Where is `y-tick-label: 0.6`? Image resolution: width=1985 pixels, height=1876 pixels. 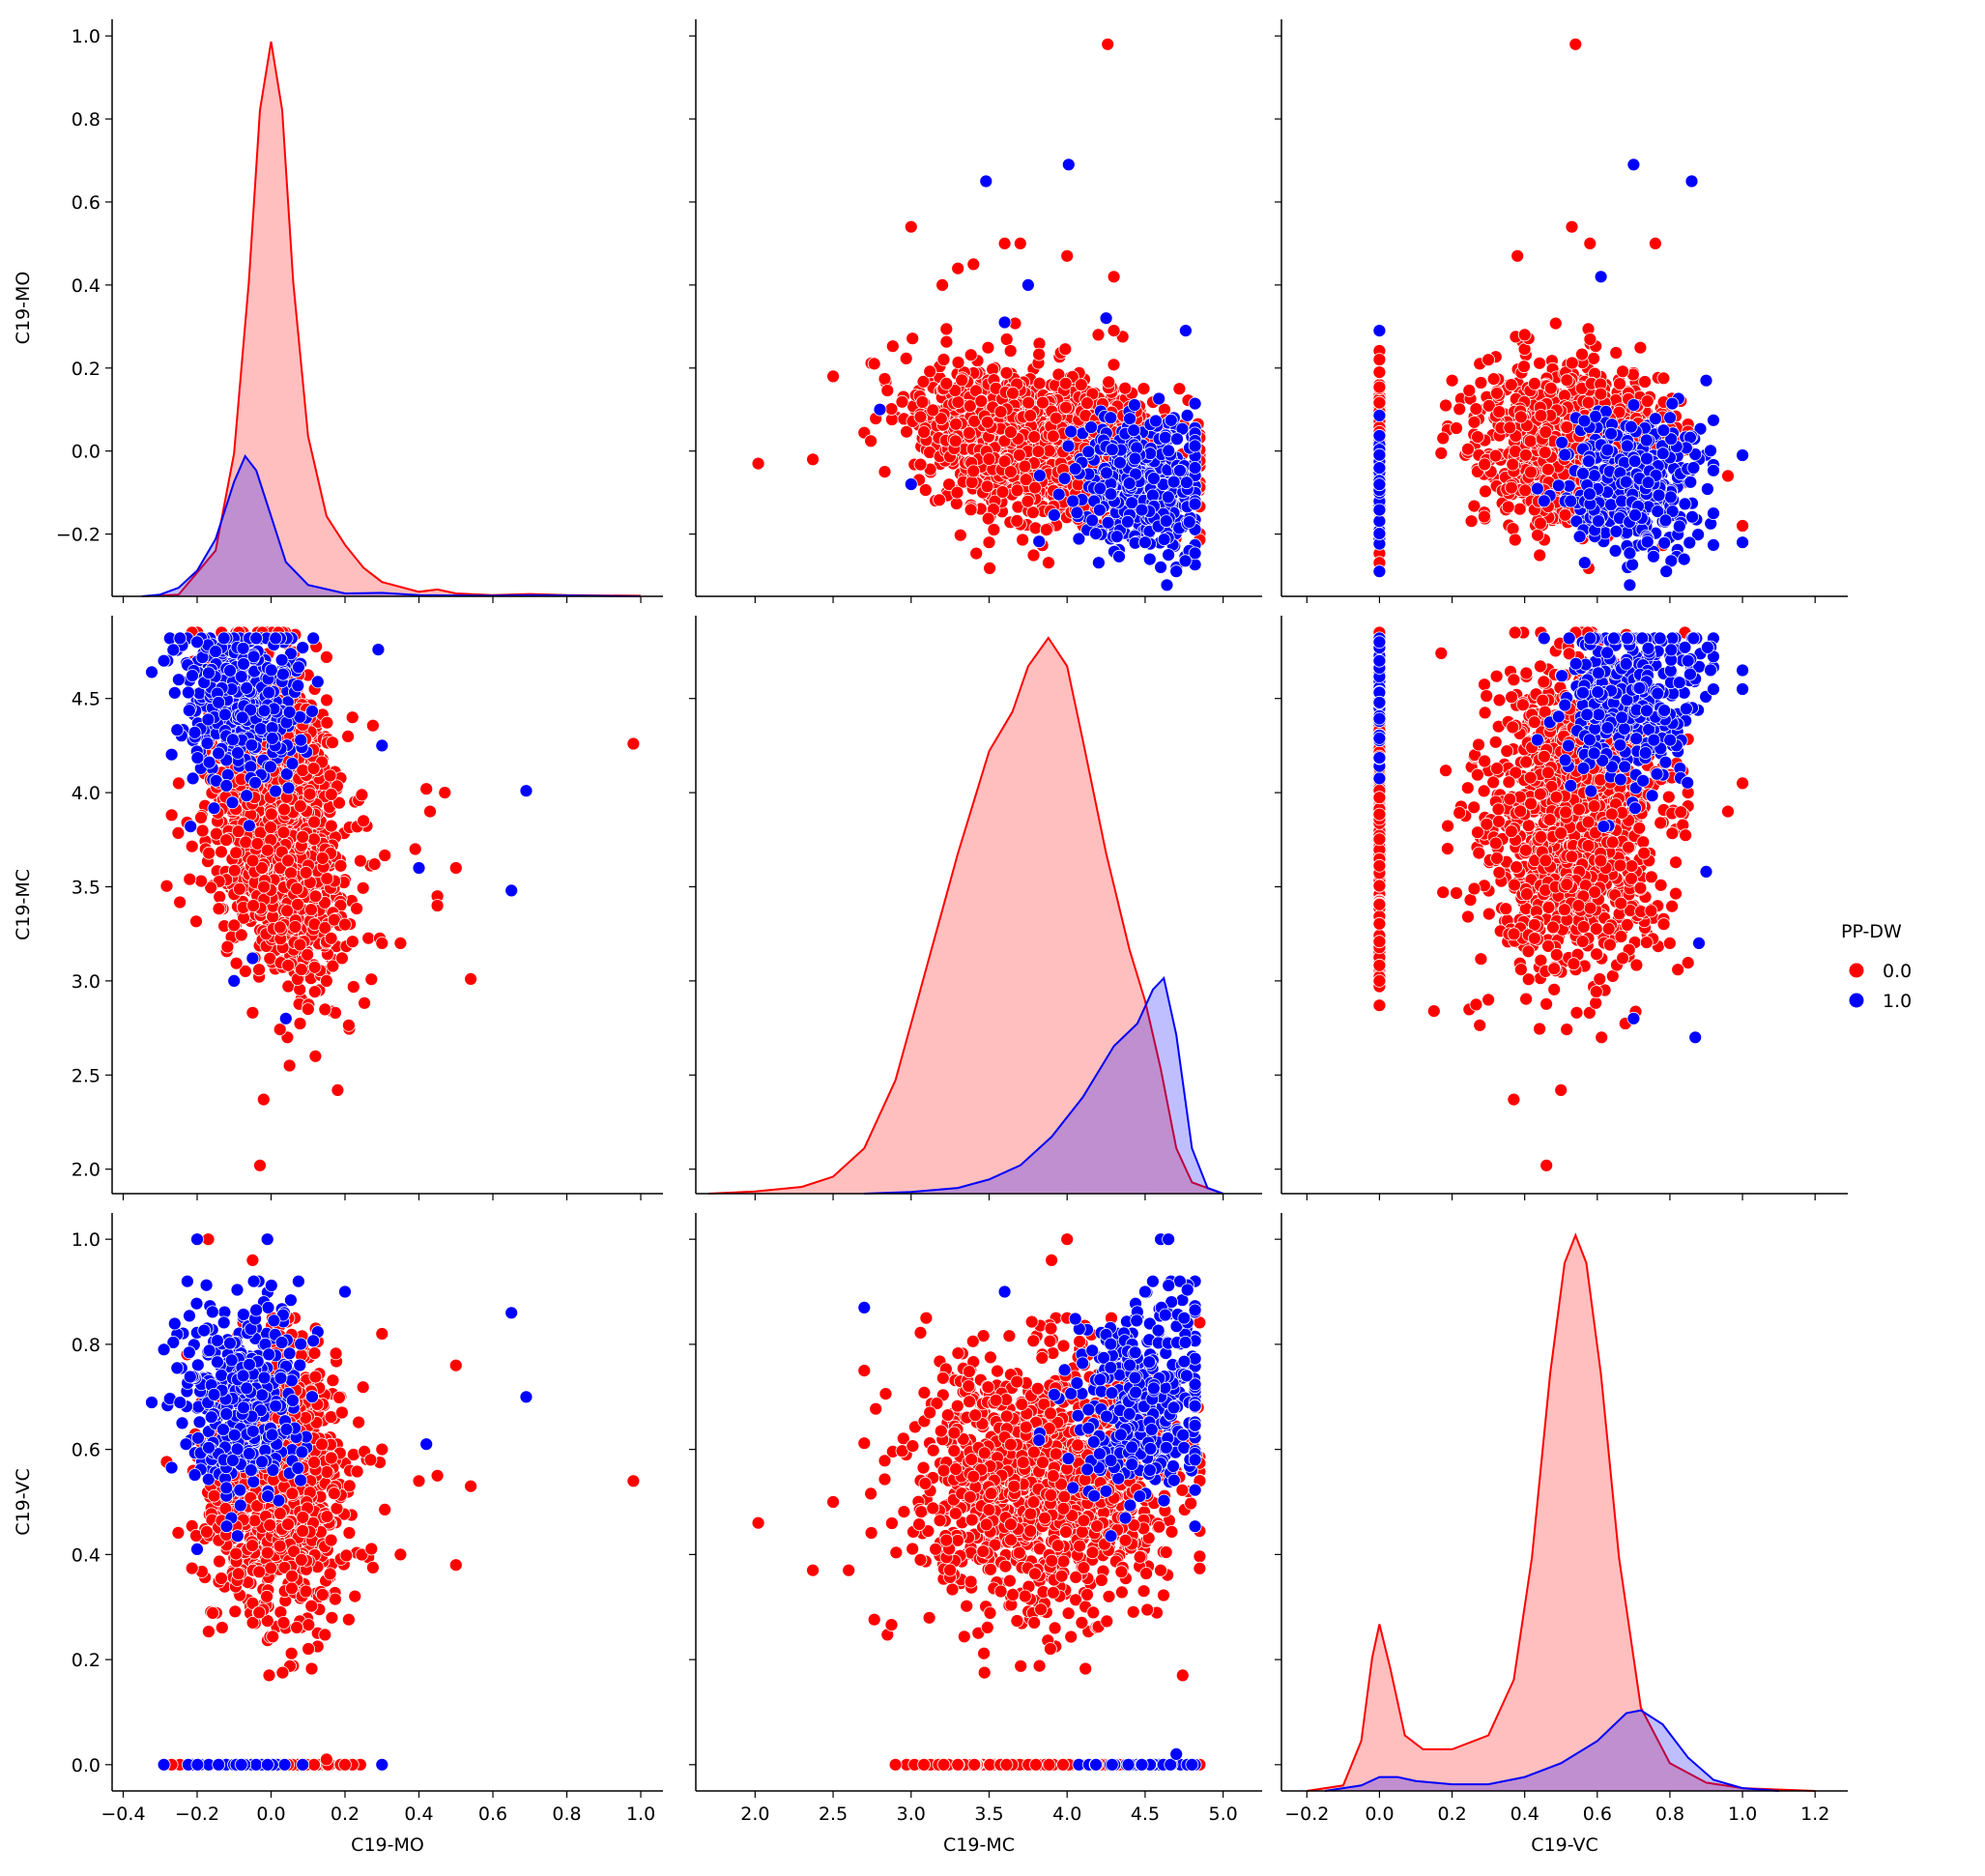
y-tick-label: 0.6 is located at coordinates (86, 203).